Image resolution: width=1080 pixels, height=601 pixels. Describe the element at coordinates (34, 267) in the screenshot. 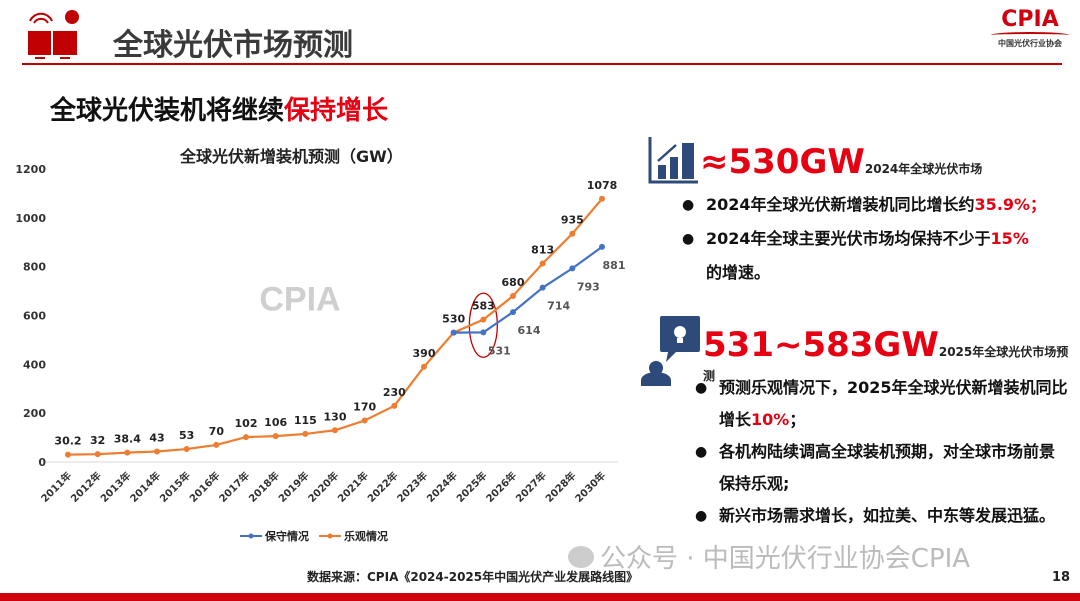

I see `y-tick-label: 800` at that location.